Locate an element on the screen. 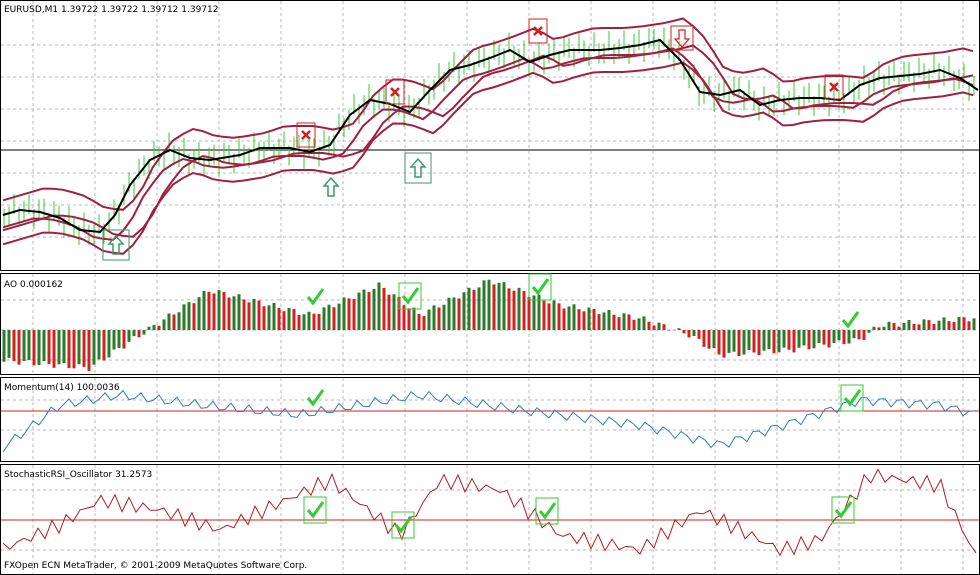 The image size is (980, 575). up-arrow is located at coordinates (418, 167).